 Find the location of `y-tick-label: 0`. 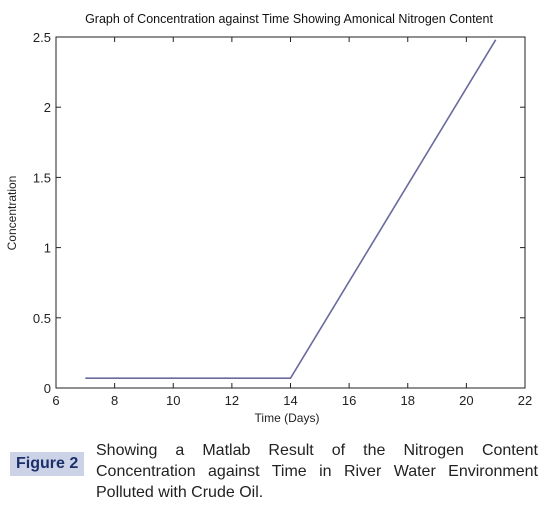

y-tick-label: 0 is located at coordinates (47, 388).